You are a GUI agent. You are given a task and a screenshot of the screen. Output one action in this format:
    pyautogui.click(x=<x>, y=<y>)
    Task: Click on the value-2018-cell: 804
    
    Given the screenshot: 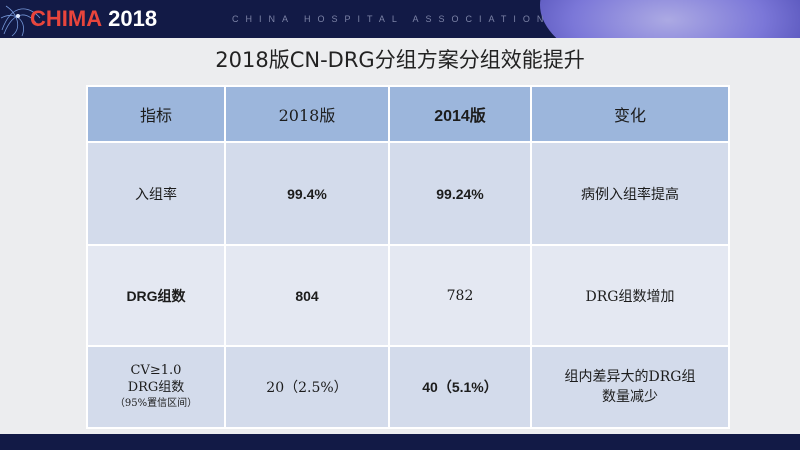 What is the action you would take?
    pyautogui.click(x=307, y=295)
    